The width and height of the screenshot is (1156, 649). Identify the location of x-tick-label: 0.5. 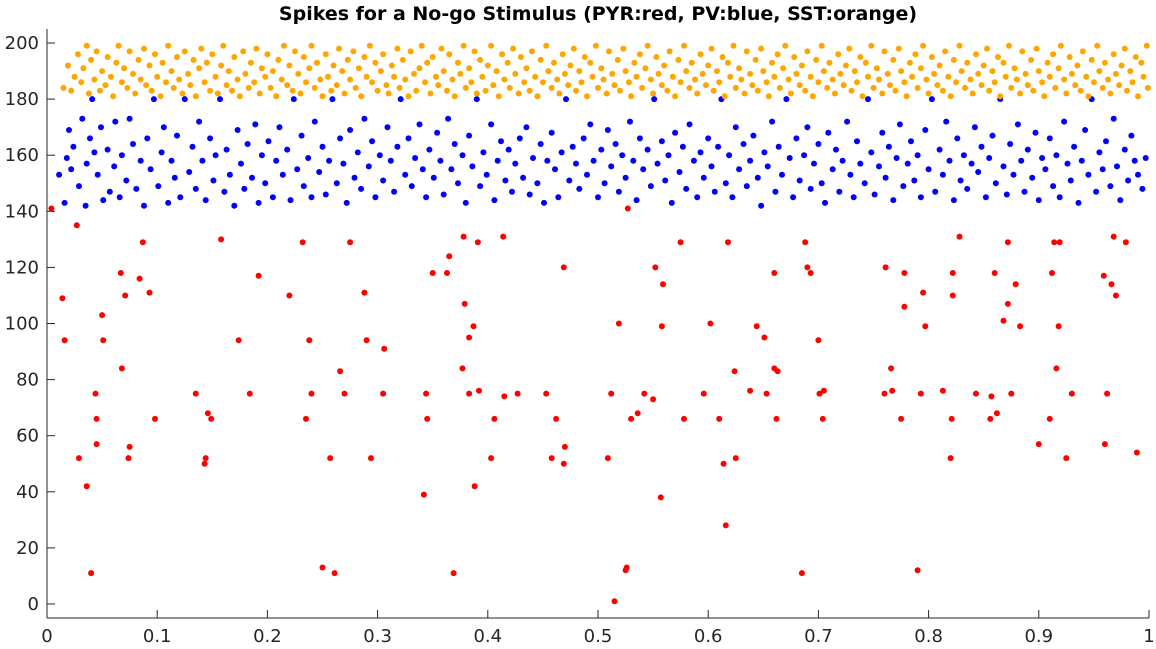
(598, 636).